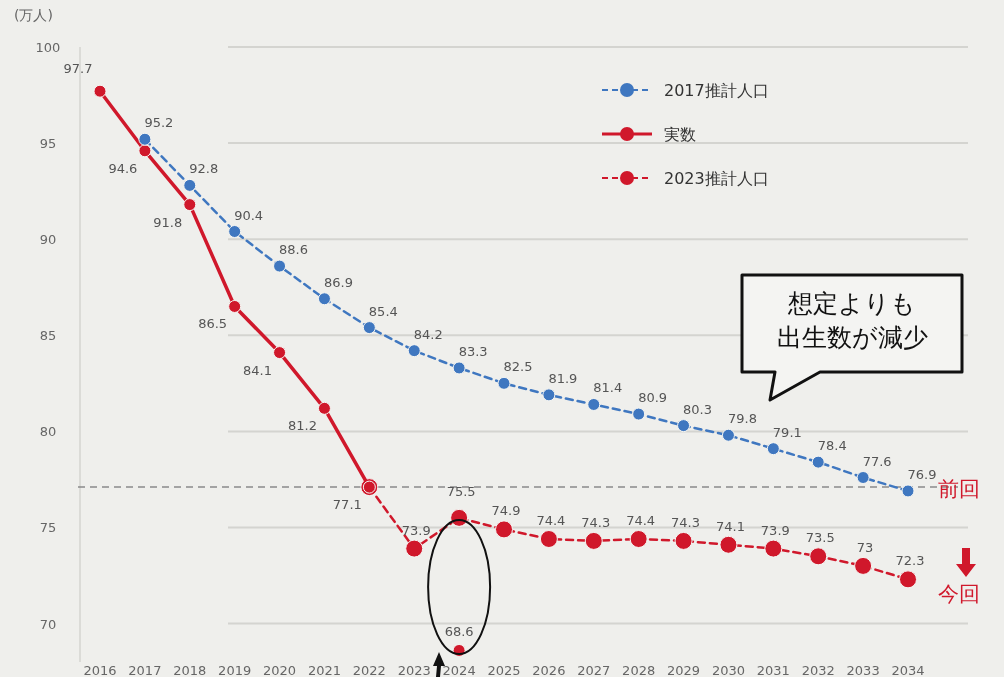 Image resolution: width=1004 pixels, height=677 pixels. Describe the element at coordinates (168, 222) in the screenshot. I see `data-label: 91.8` at that location.